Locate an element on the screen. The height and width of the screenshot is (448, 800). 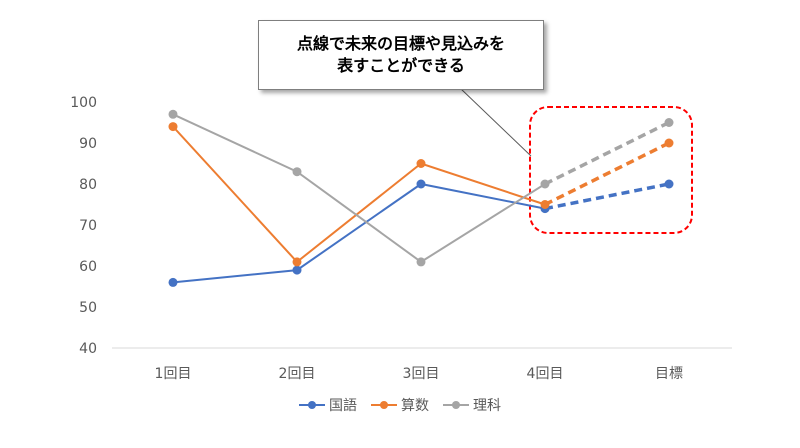
annotation-line-2: 表すことができる is located at coordinates (401, 65).